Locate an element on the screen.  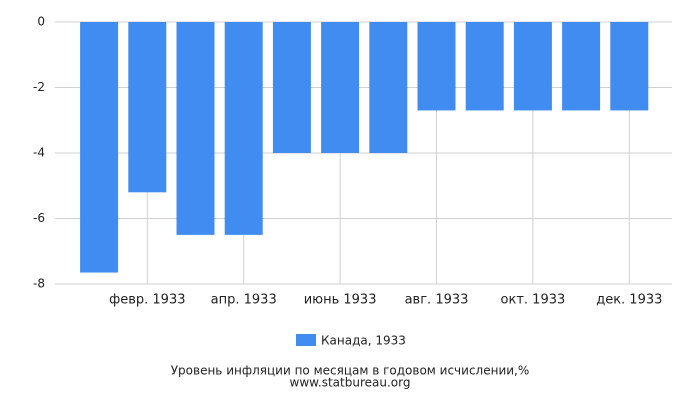
y-tick-label: -8 is located at coordinates (39, 284).